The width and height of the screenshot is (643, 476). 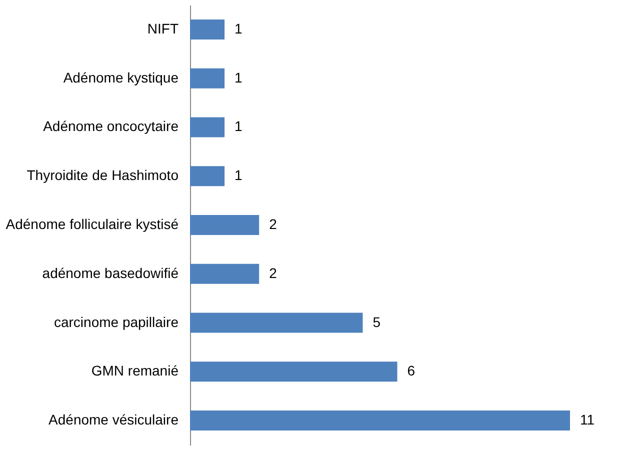 What do you see at coordinates (121, 77) in the screenshot?
I see `y-tick-label: Adénome kystique` at bounding box center [121, 77].